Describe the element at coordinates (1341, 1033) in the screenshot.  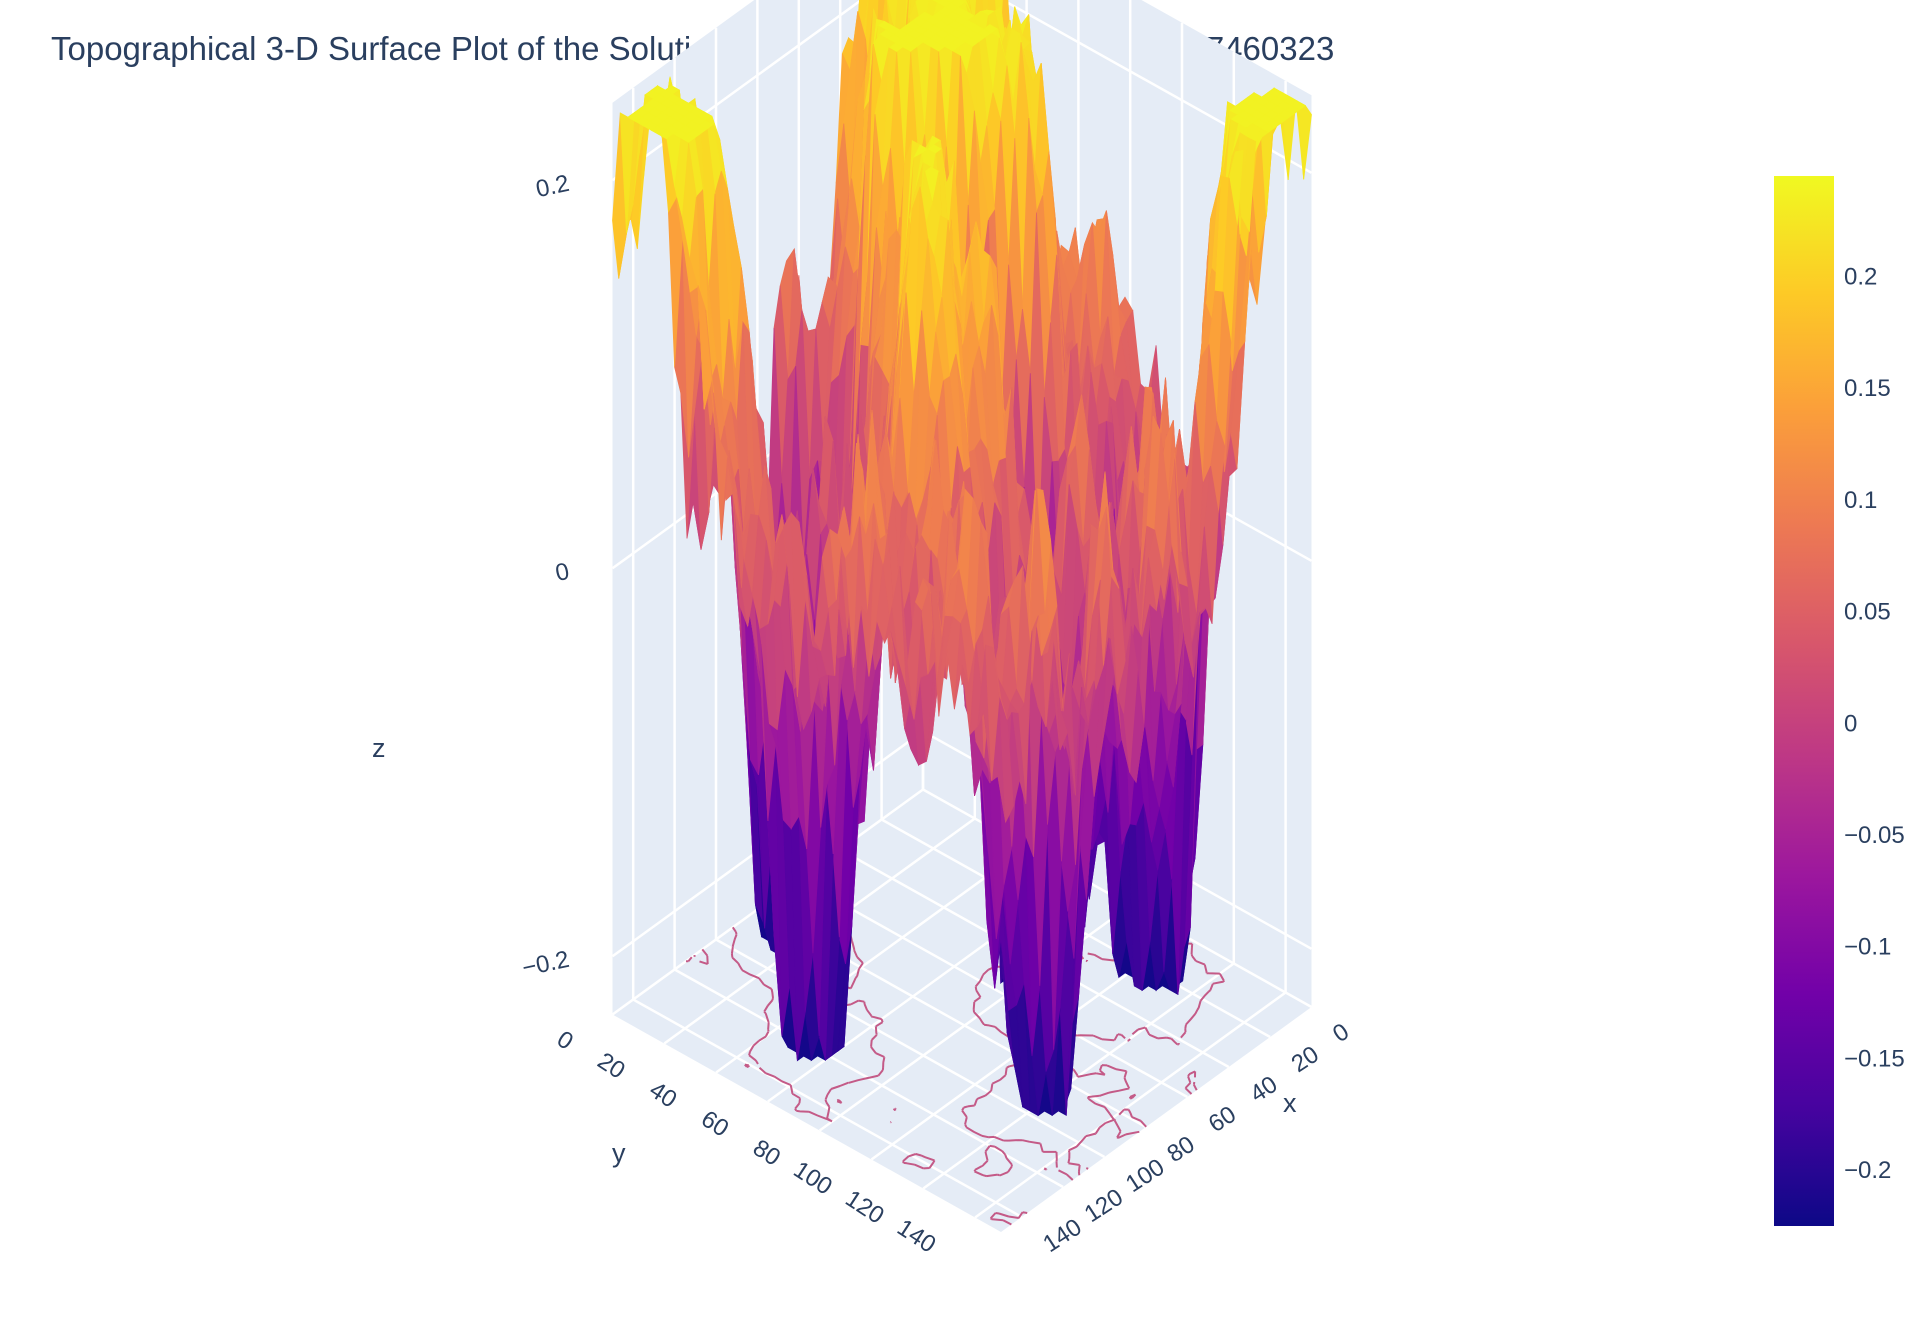
I see `x-tick-label: 0` at that location.